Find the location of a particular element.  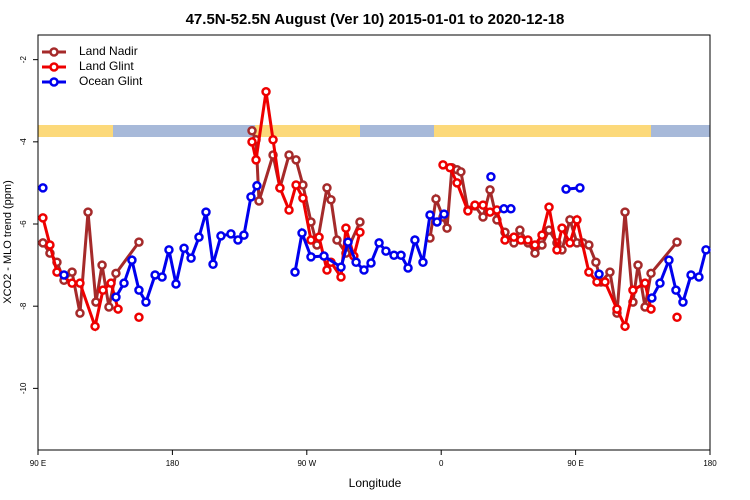

x-tick-label: 90 W is located at coordinates (306, 463).